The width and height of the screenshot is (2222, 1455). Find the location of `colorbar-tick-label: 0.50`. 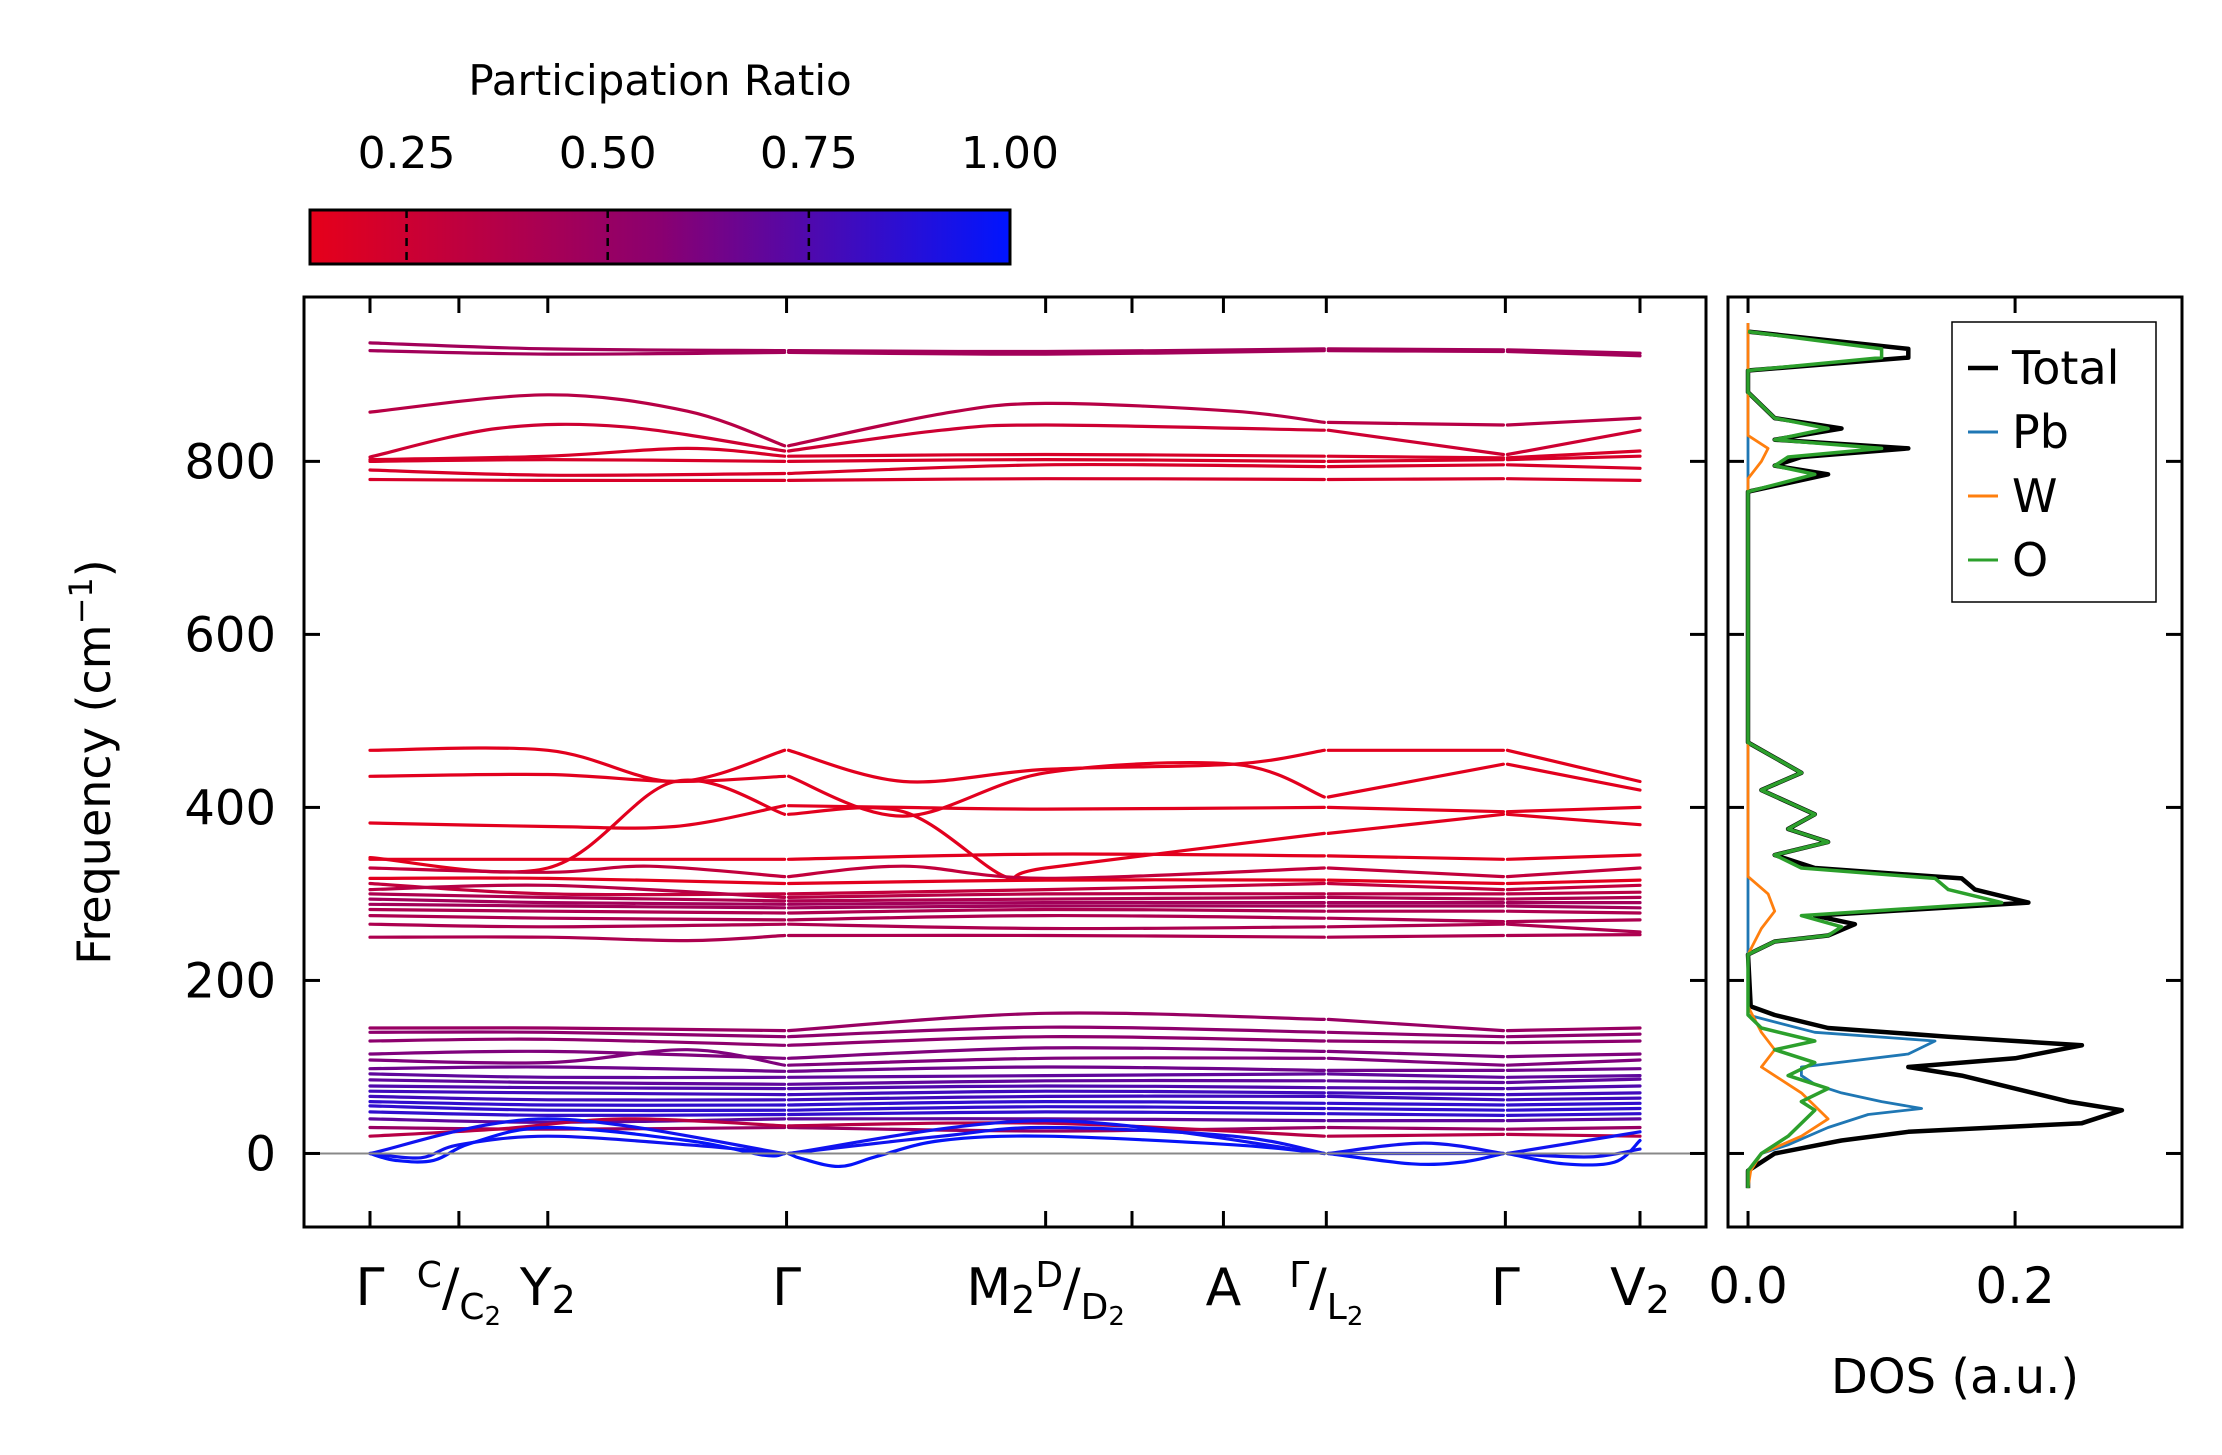

colorbar-tick-label: 0.50 is located at coordinates (608, 153).